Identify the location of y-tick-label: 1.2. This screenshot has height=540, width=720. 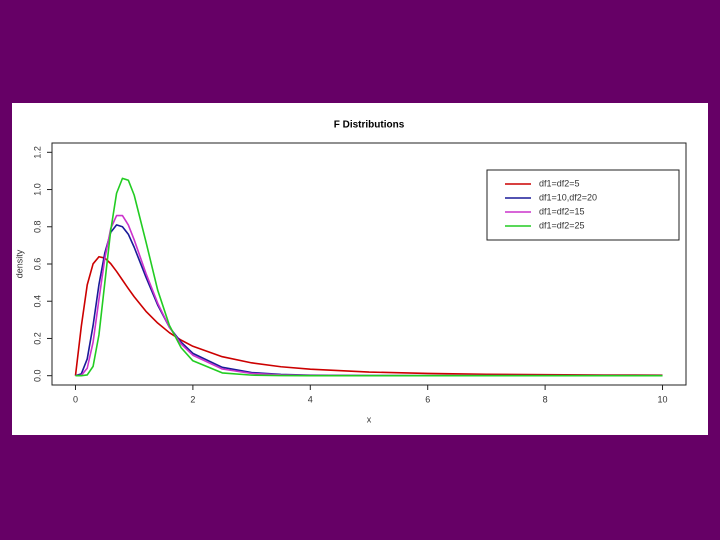
(37, 152).